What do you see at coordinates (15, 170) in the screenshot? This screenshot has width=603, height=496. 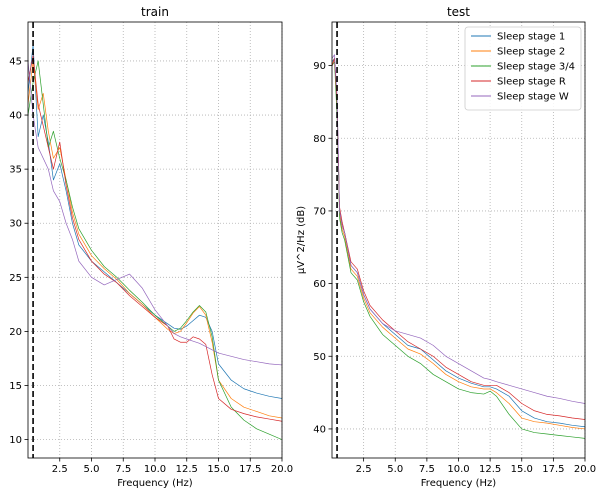 I see `train-y-tick-label: 35` at bounding box center [15, 170].